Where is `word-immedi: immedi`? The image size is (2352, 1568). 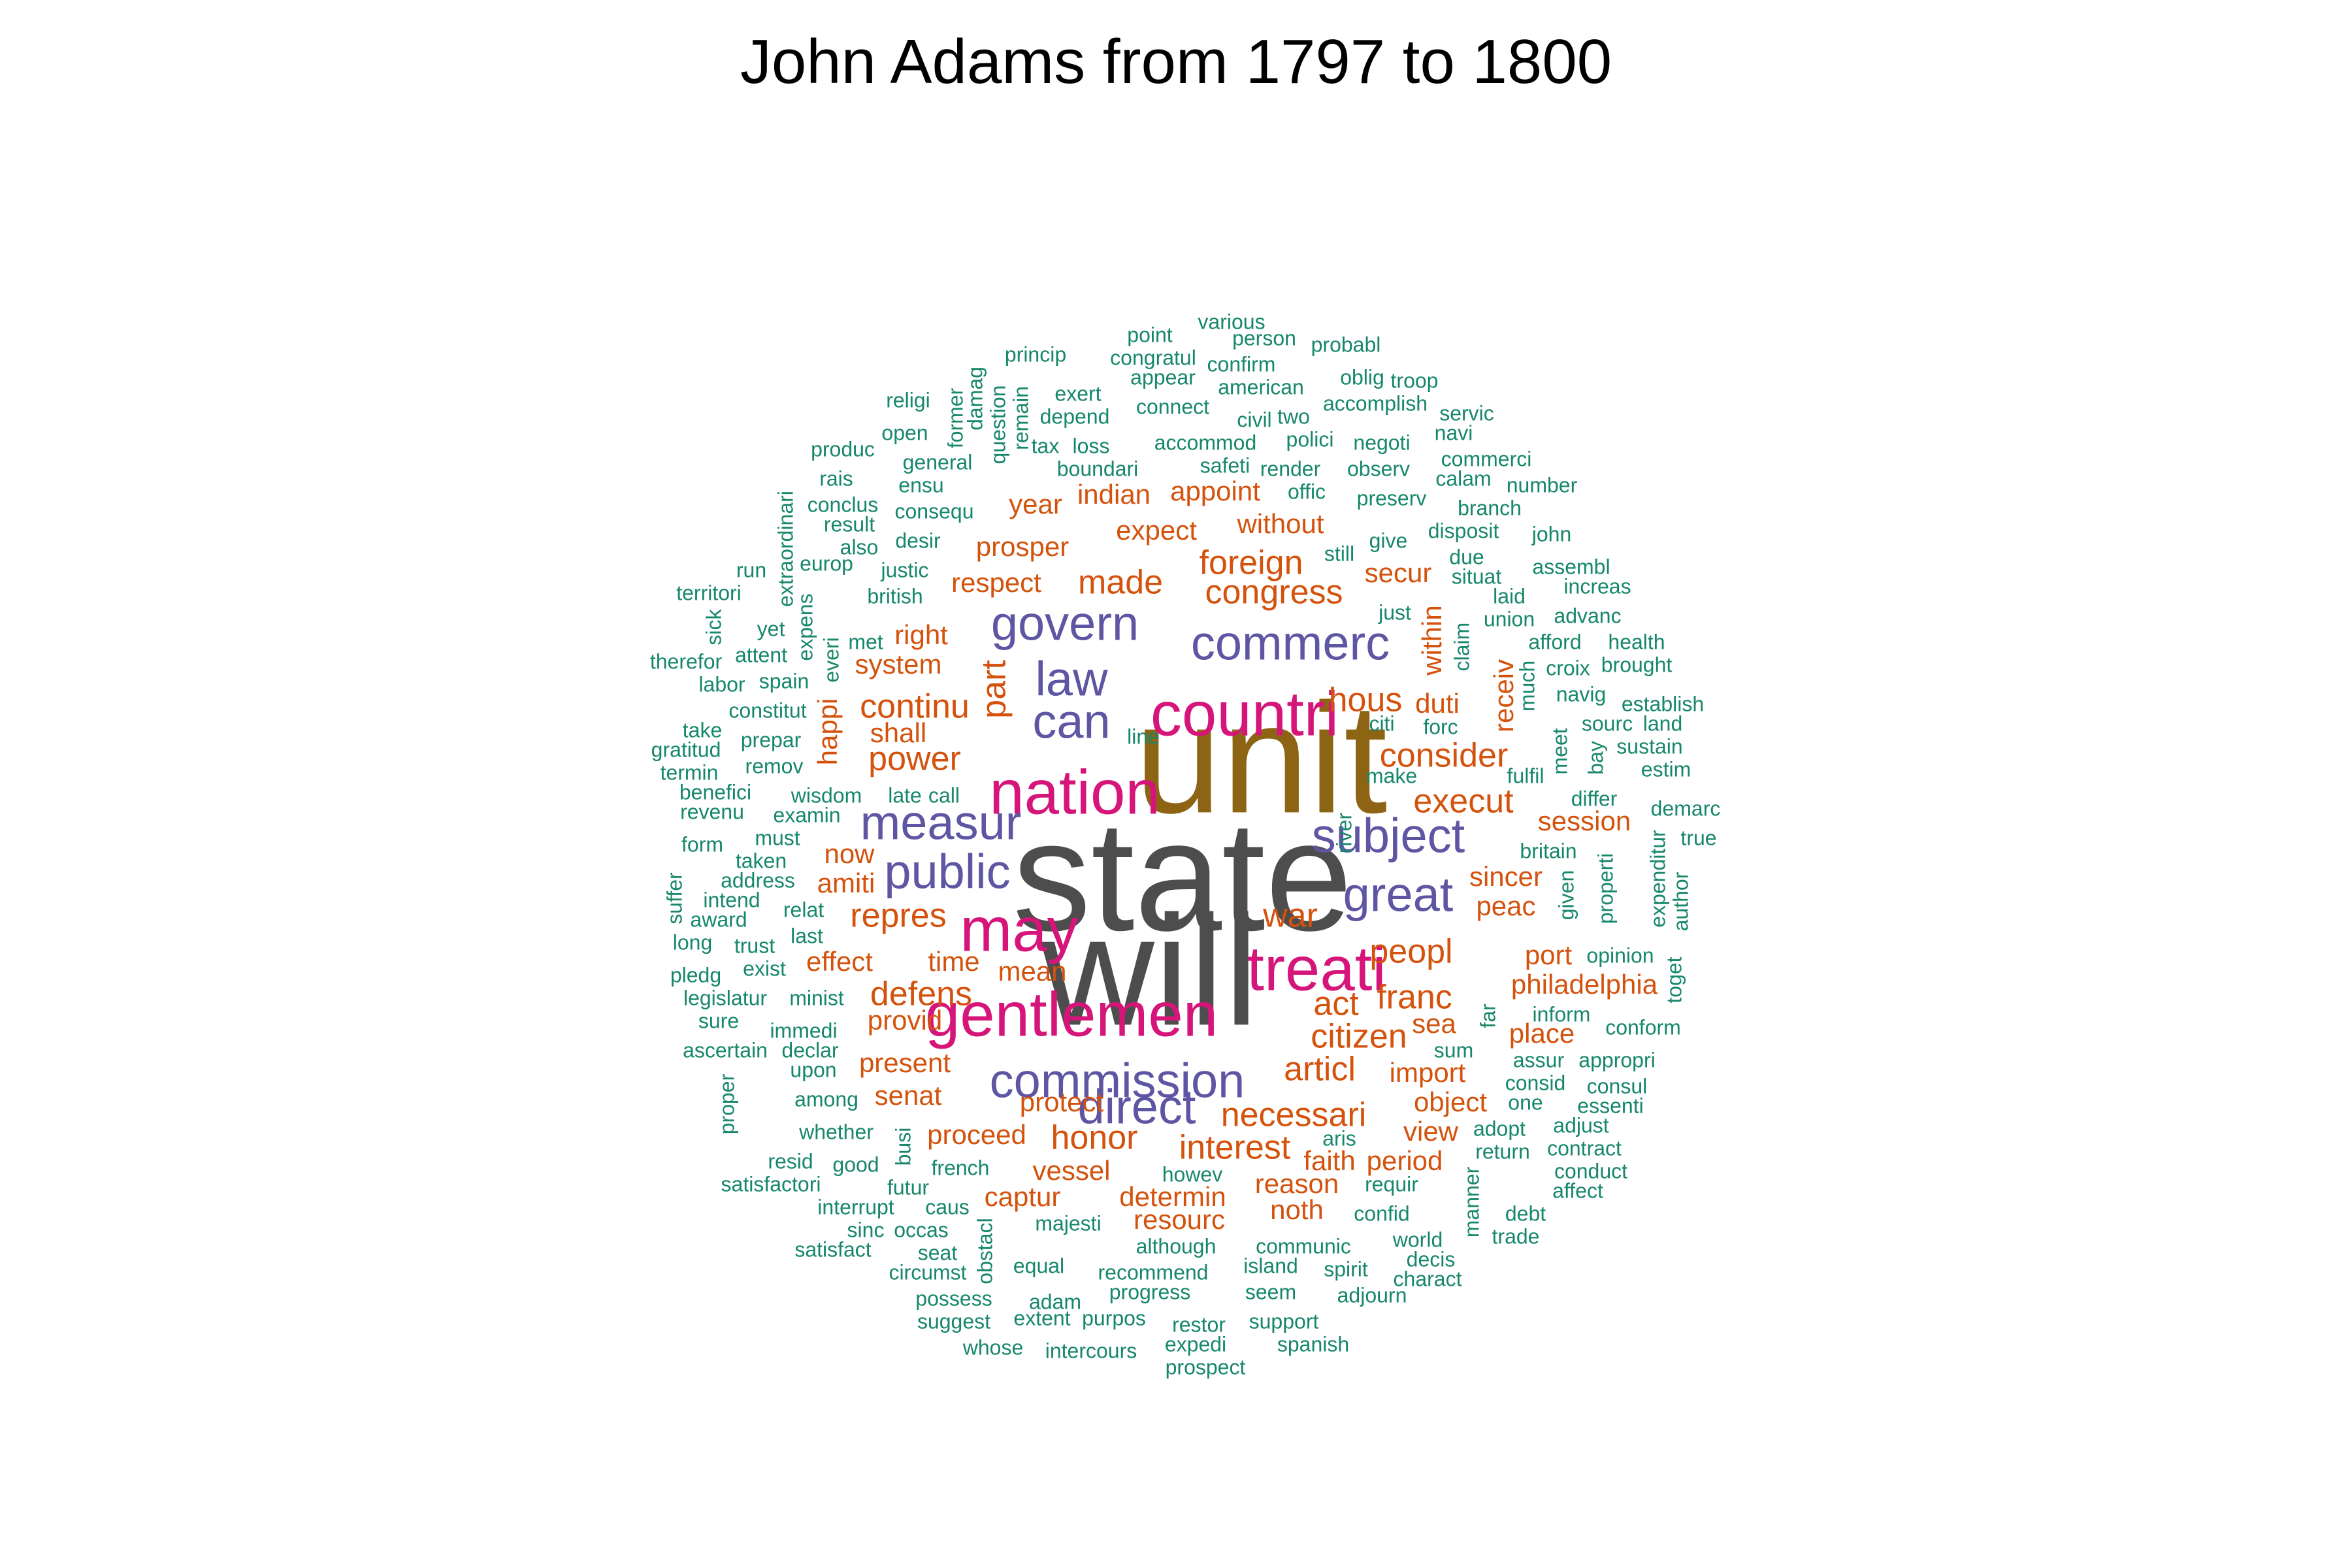 word-immedi: immedi is located at coordinates (803, 1030).